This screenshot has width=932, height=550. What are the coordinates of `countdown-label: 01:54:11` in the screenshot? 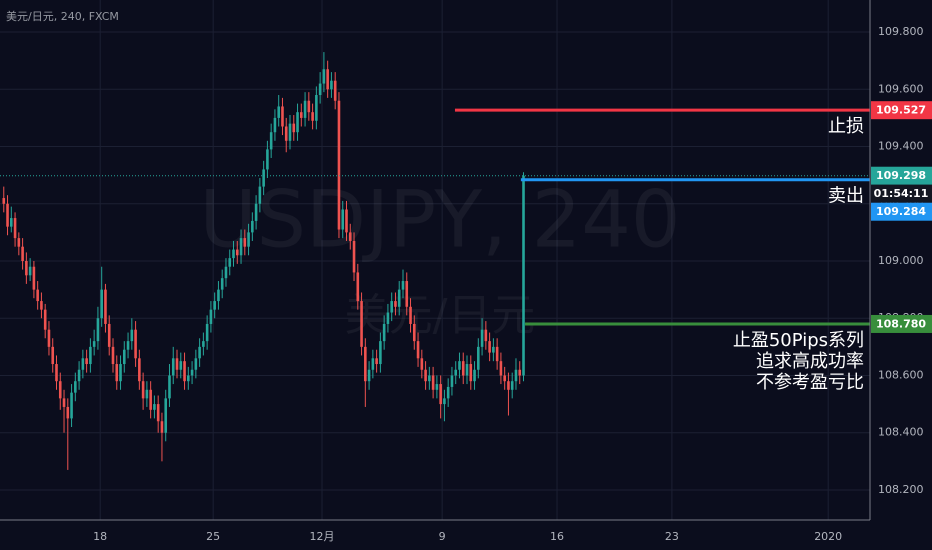 It's located at (901, 193).